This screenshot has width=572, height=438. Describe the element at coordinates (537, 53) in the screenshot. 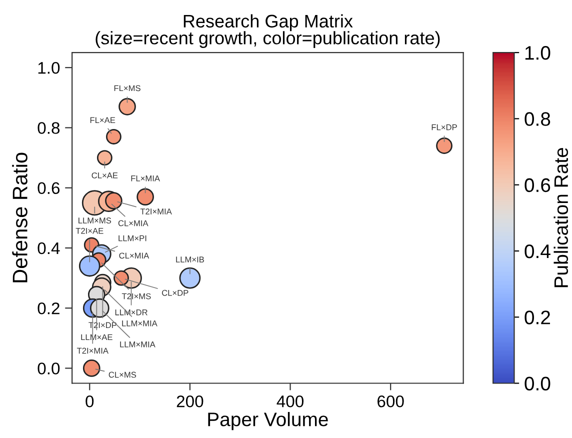

I see `color-bar-label: 1.0` at that location.